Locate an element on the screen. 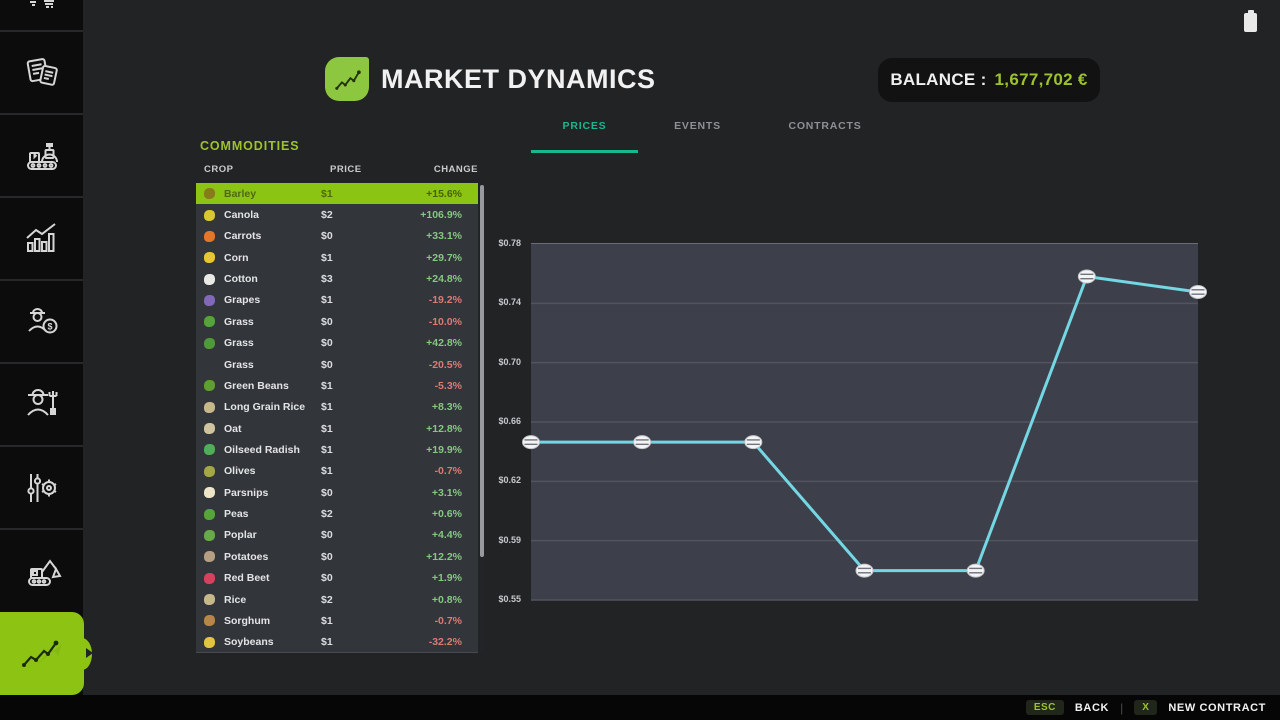 The height and width of the screenshot is (720, 1280). table-row: Grass $0 -10.0% is located at coordinates (337, 321).